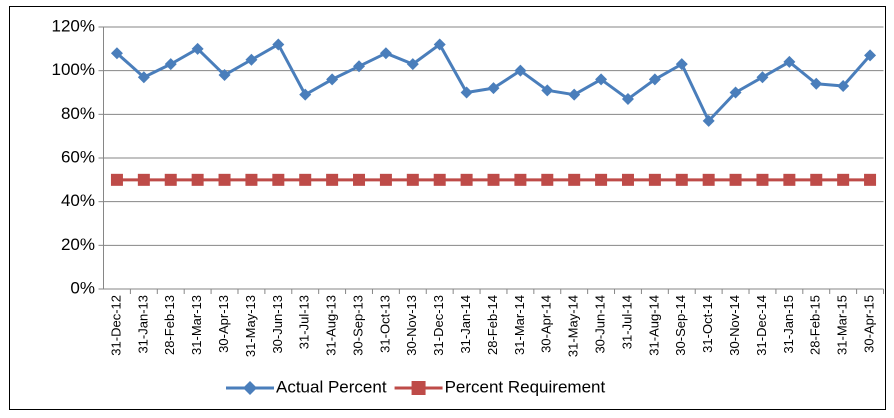 The height and width of the screenshot is (418, 894). I want to click on y-tick-label: 120%, so click(73, 25).